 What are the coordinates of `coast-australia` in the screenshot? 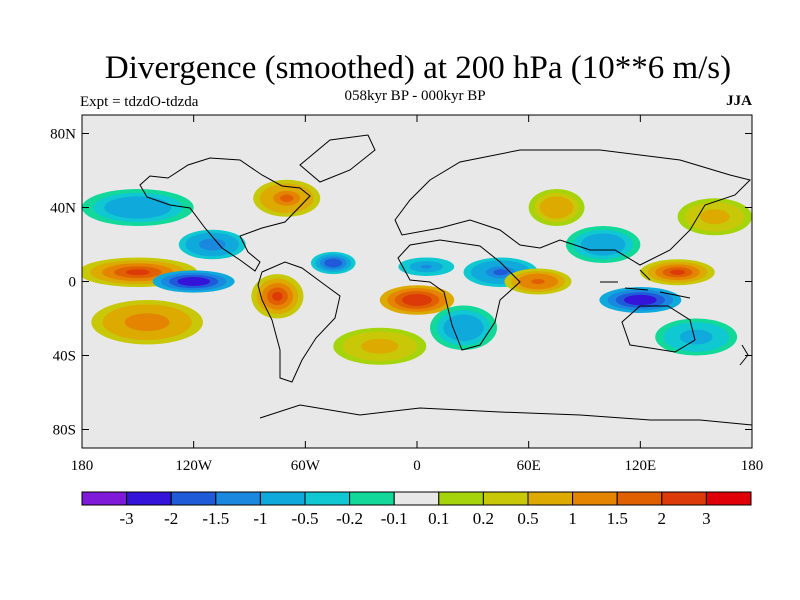 It's located at (658, 329).